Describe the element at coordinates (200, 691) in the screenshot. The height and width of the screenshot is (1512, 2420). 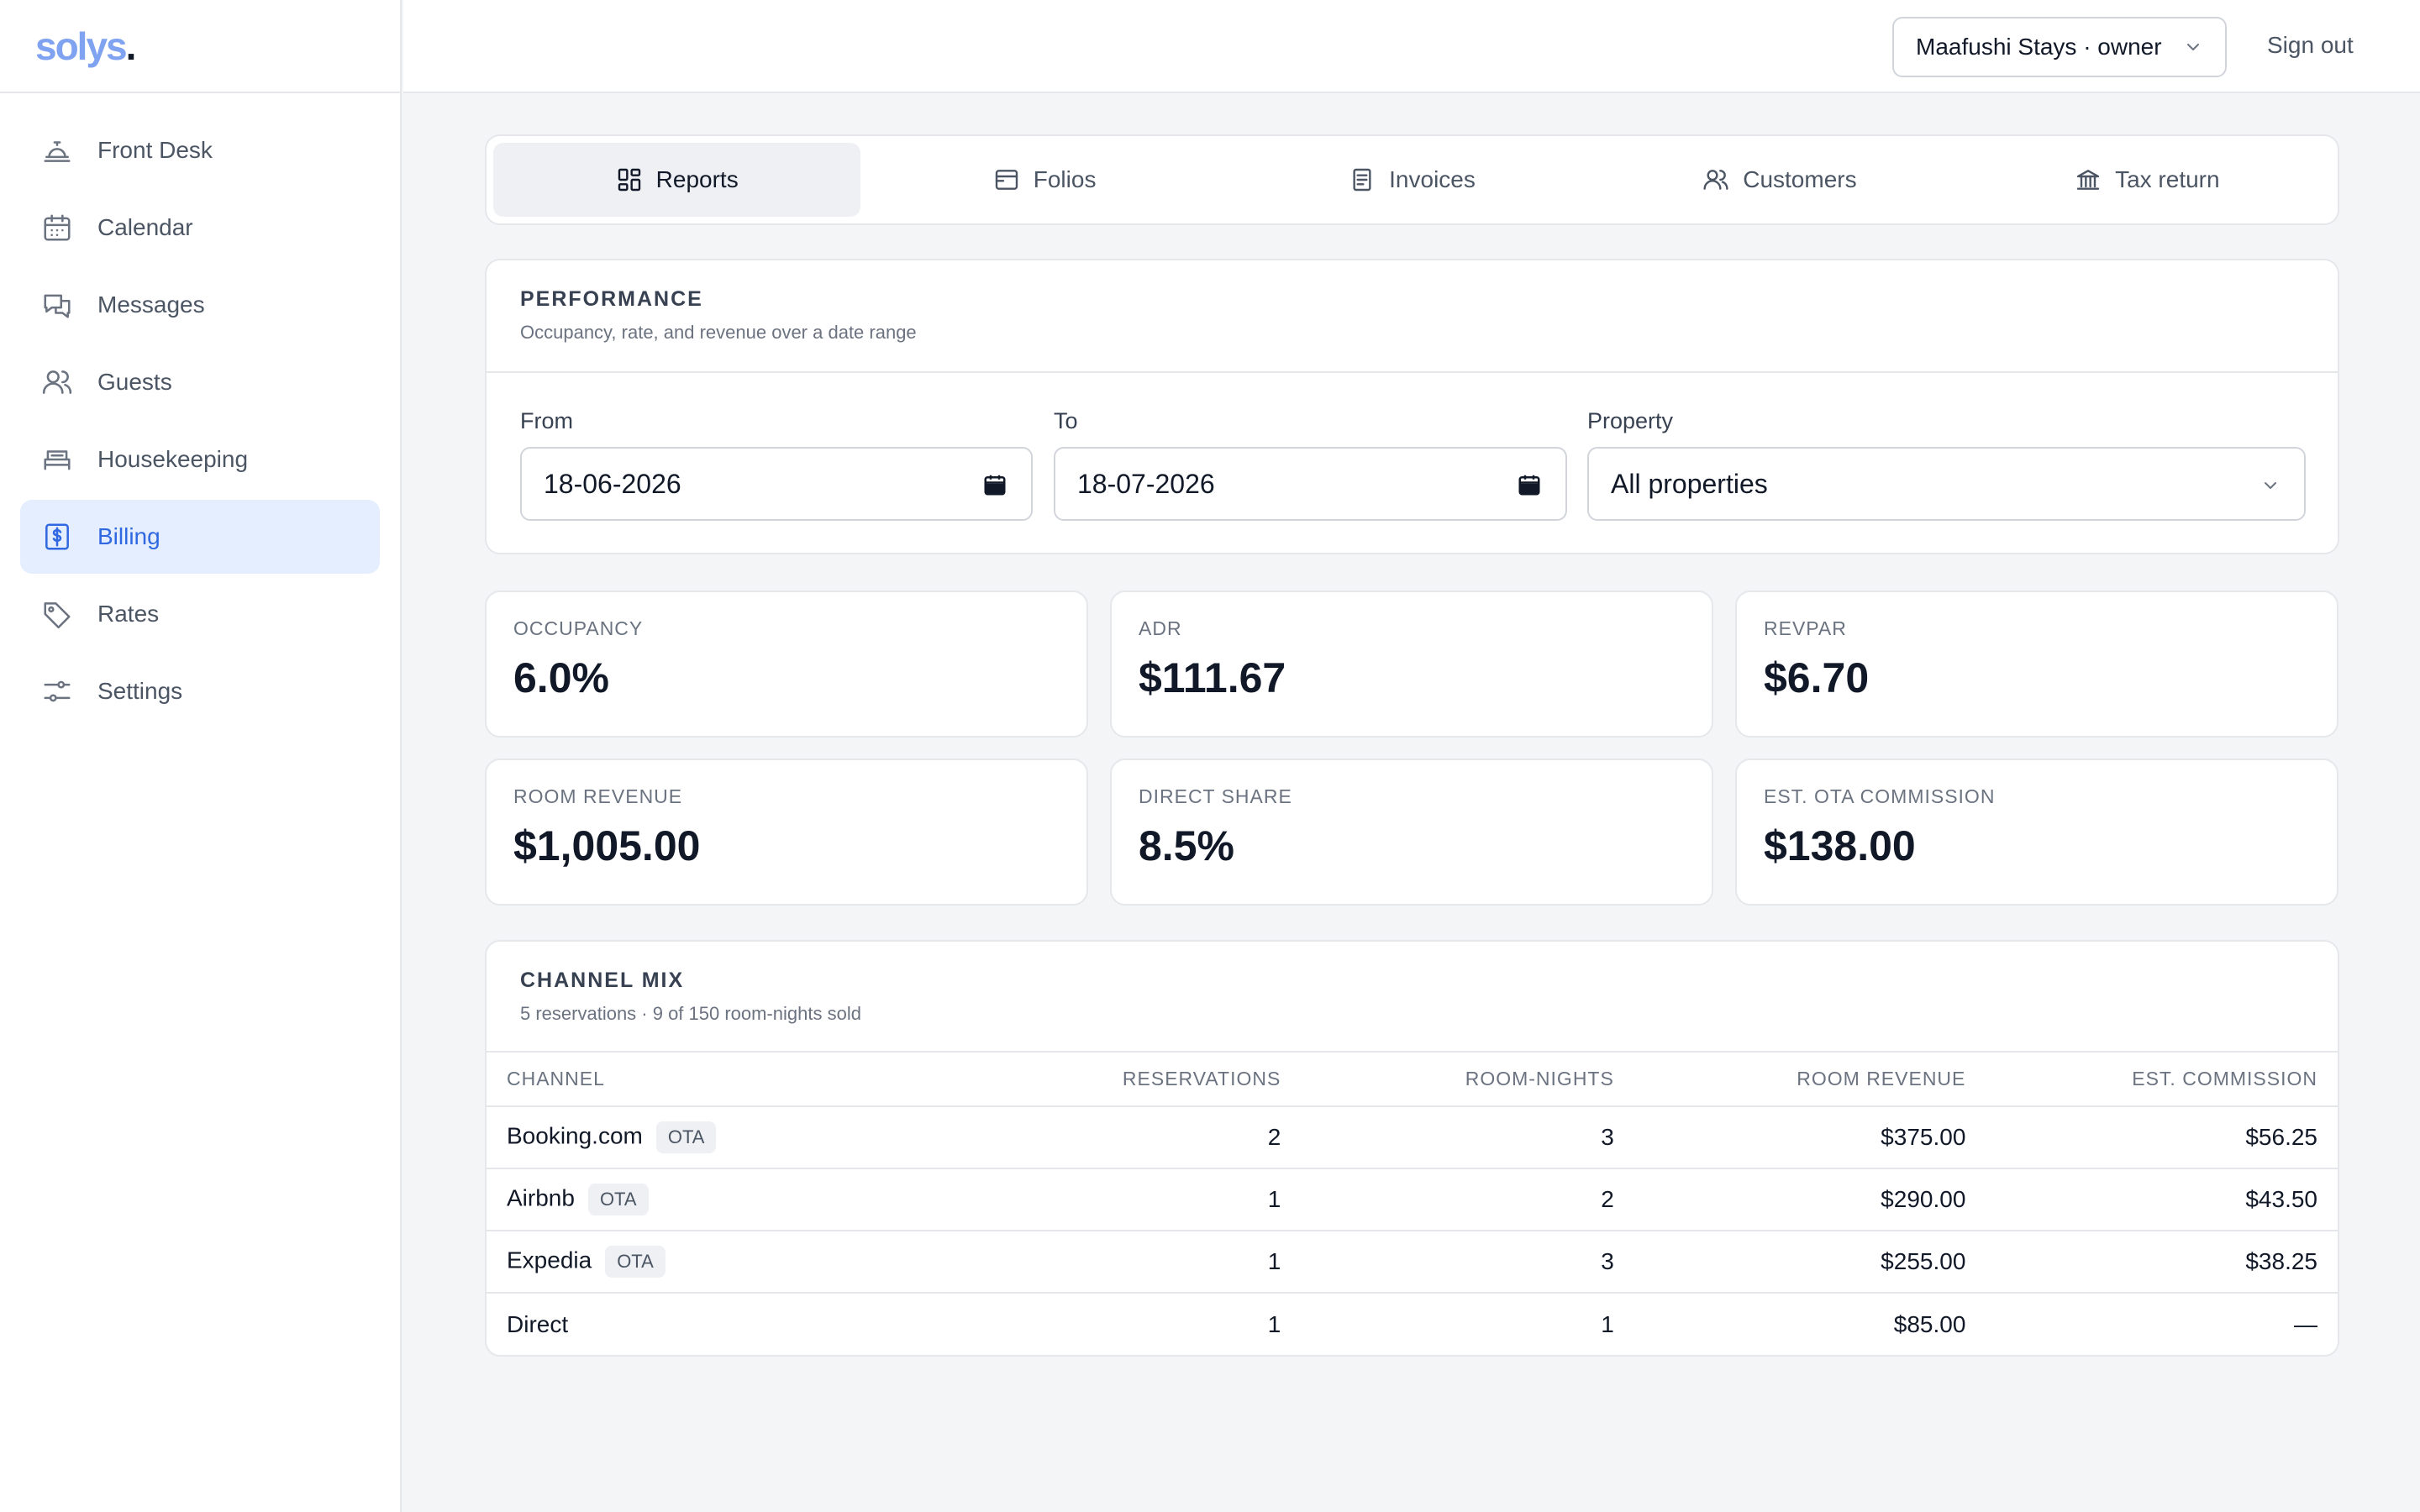
I see `sidebar-item-settings: Settings` at that location.